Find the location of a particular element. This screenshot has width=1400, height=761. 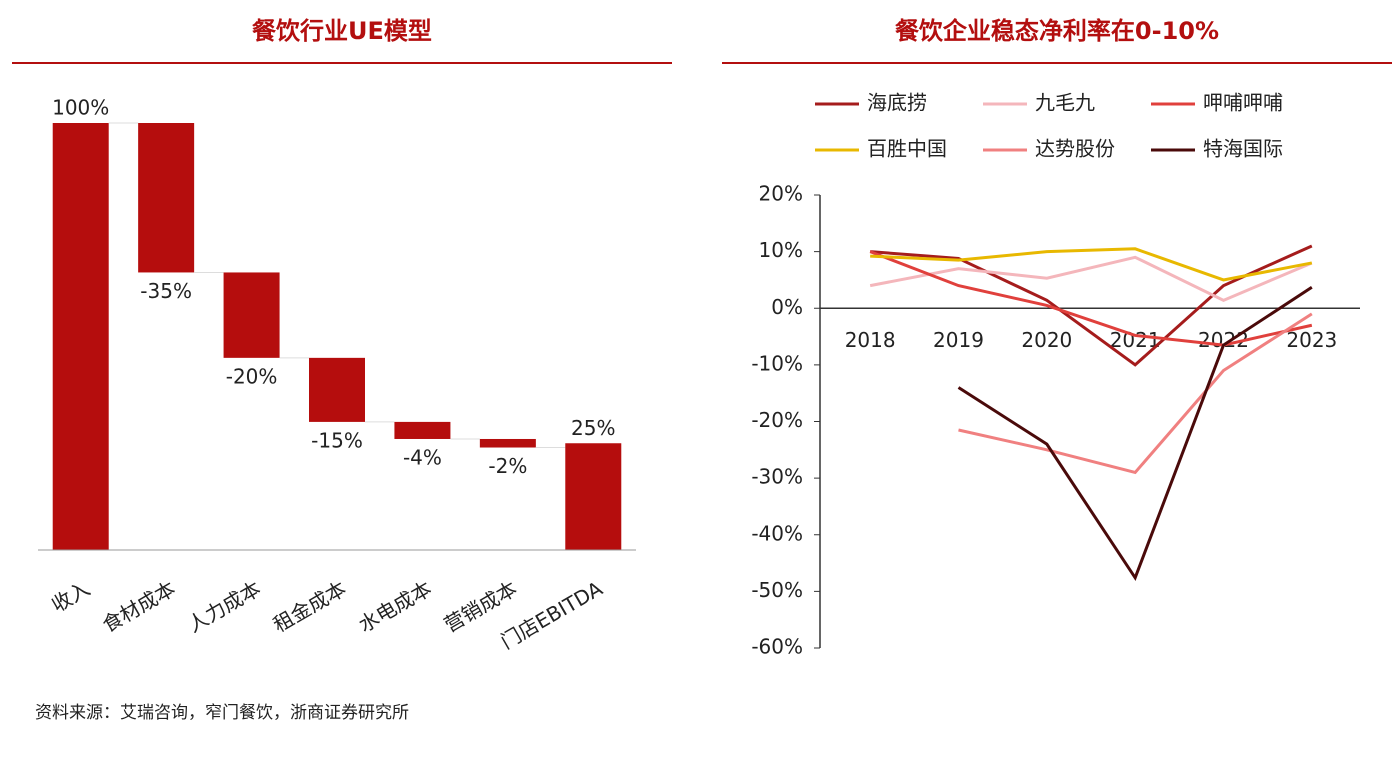

legend-label: 百胜中国 is located at coordinates (907, 149).